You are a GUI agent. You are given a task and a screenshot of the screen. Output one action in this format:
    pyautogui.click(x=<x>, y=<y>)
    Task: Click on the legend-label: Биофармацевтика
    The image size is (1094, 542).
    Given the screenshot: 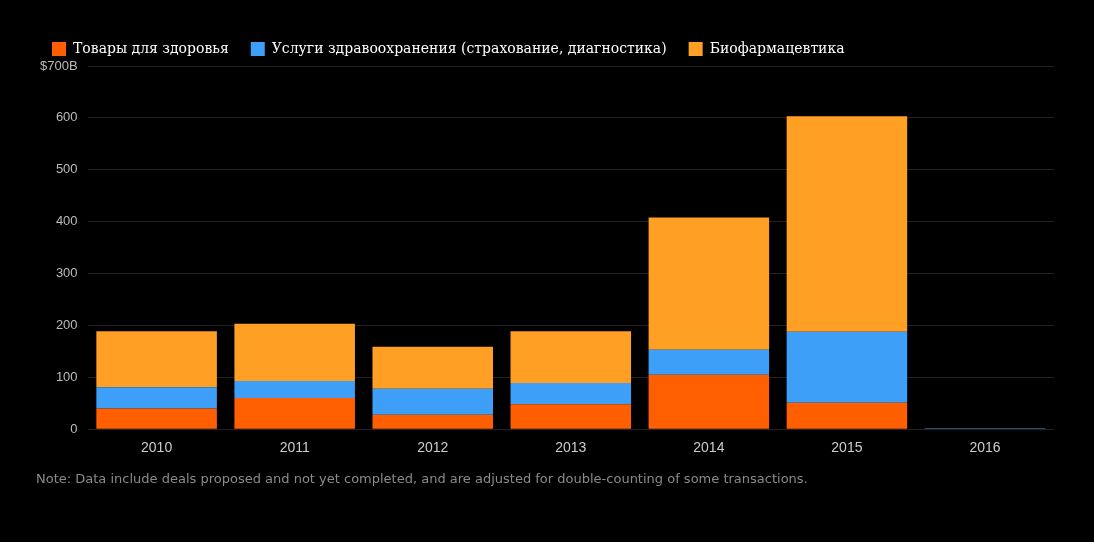 What is the action you would take?
    pyautogui.click(x=777, y=47)
    